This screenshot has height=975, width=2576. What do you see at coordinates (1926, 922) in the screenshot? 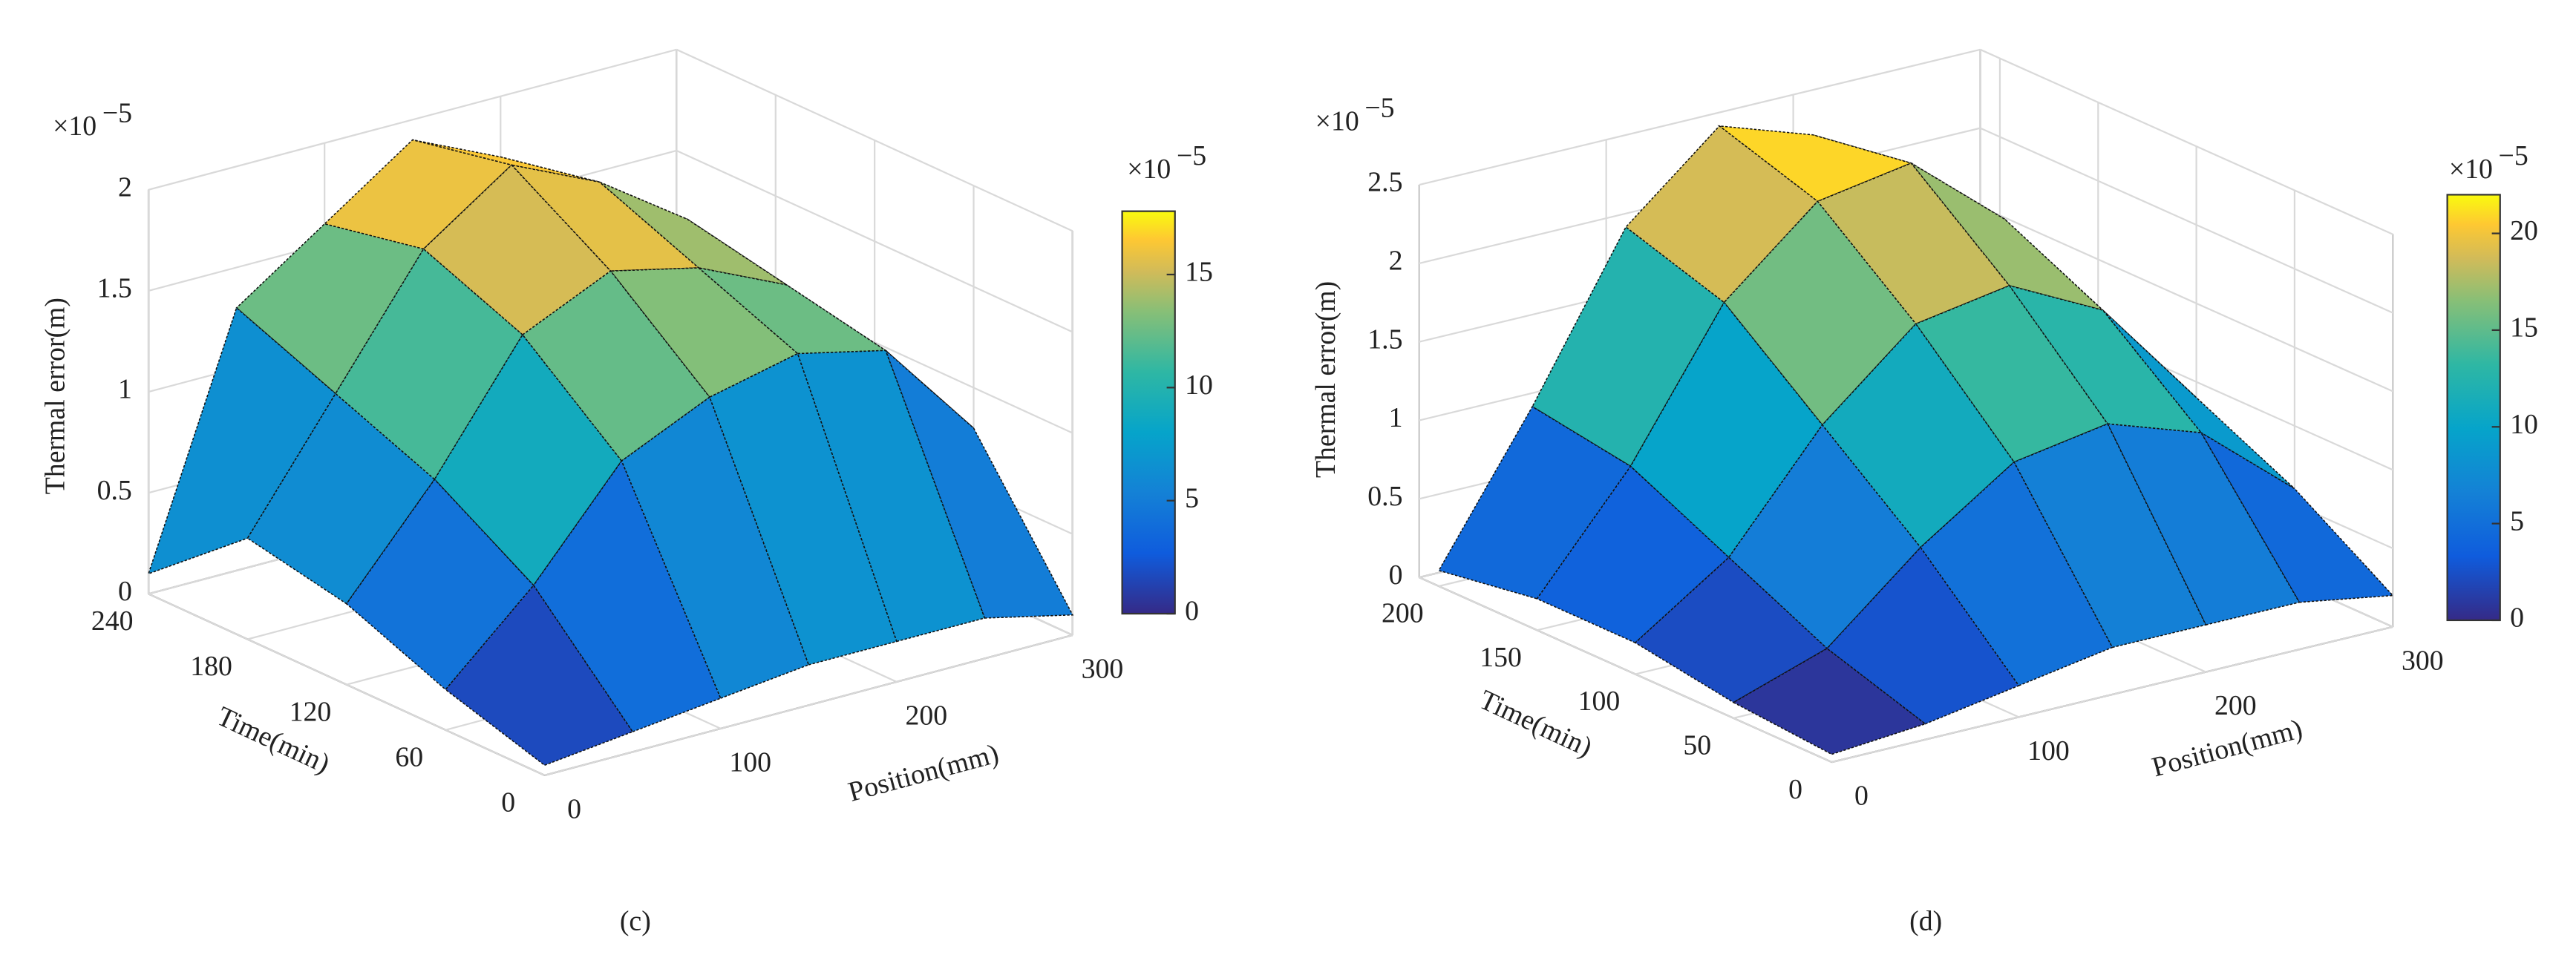
I see `subplot-label: (d)` at bounding box center [1926, 922].